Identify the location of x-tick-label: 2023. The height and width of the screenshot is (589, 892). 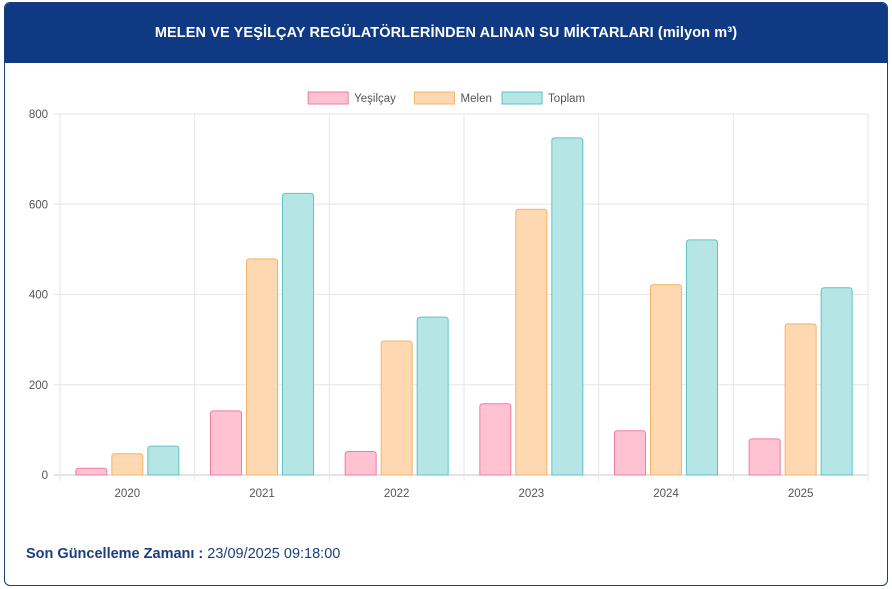
(532, 494).